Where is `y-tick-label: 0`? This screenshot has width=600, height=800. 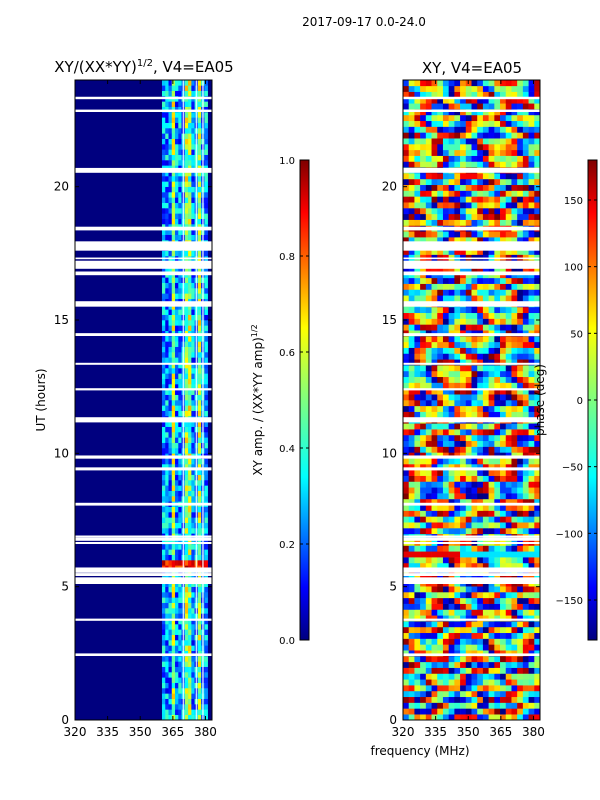
y-tick-label: 0 is located at coordinates (65, 720).